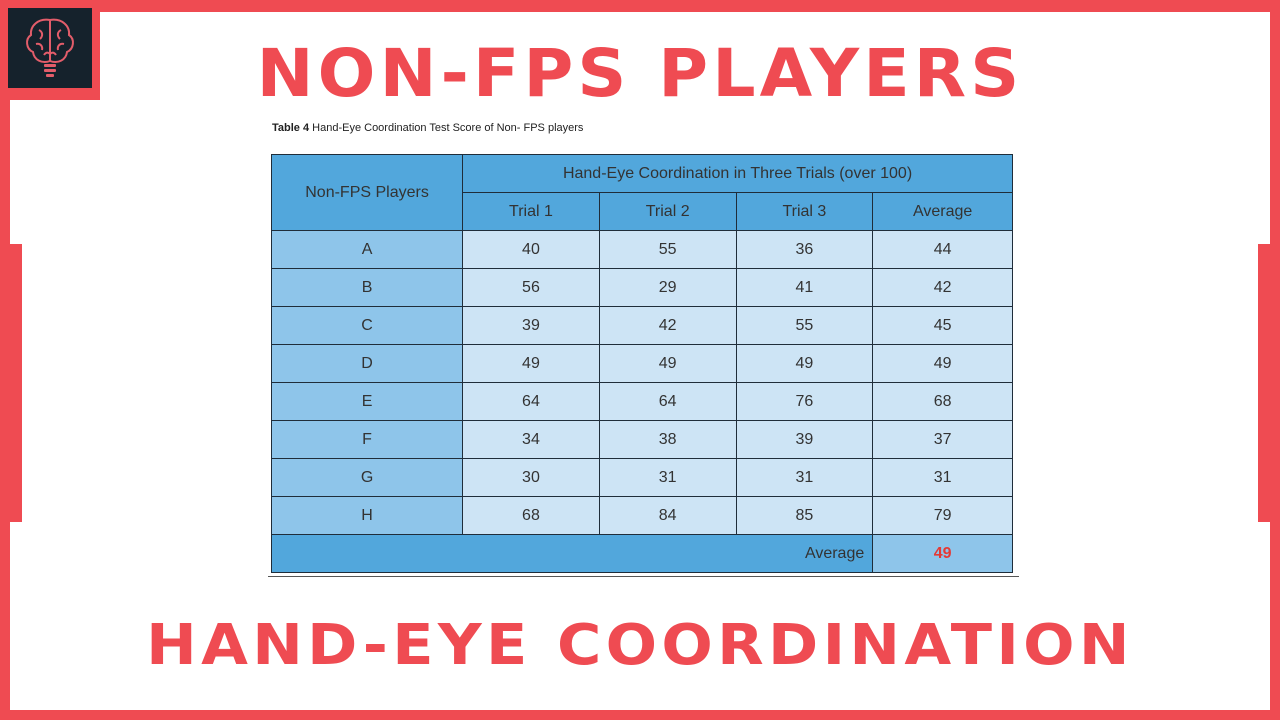 Image resolution: width=1280 pixels, height=720 pixels. What do you see at coordinates (942, 553) in the screenshot?
I see `overall-average: 49` at bounding box center [942, 553].